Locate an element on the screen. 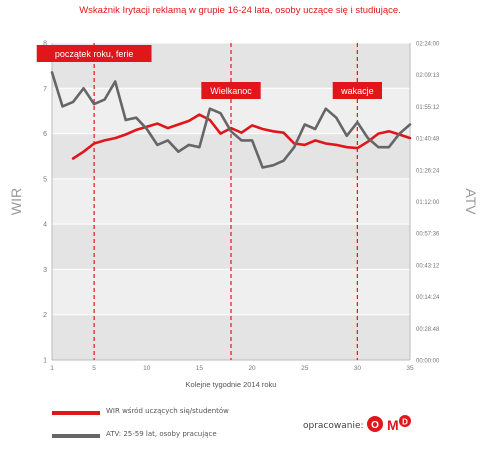  svg-text: M is located at coordinates (393, 425).